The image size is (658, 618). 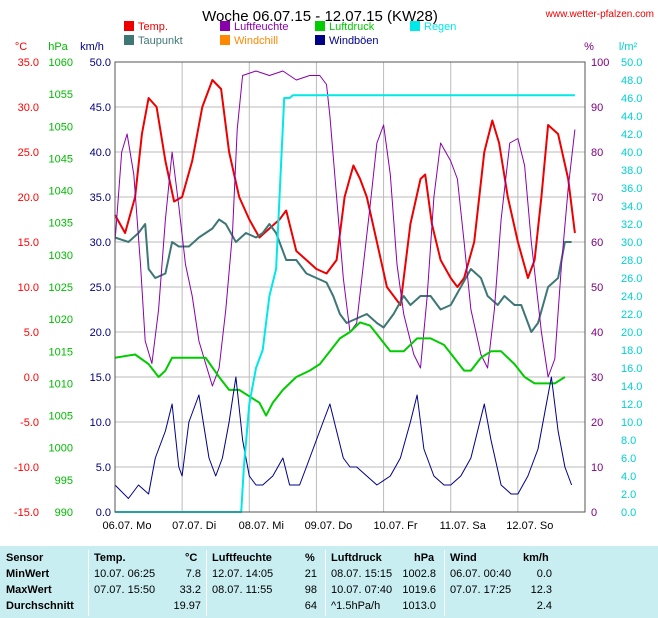 What do you see at coordinates (329, 526) in the screenshot?
I see `day-label: 09.07. Do` at bounding box center [329, 526].